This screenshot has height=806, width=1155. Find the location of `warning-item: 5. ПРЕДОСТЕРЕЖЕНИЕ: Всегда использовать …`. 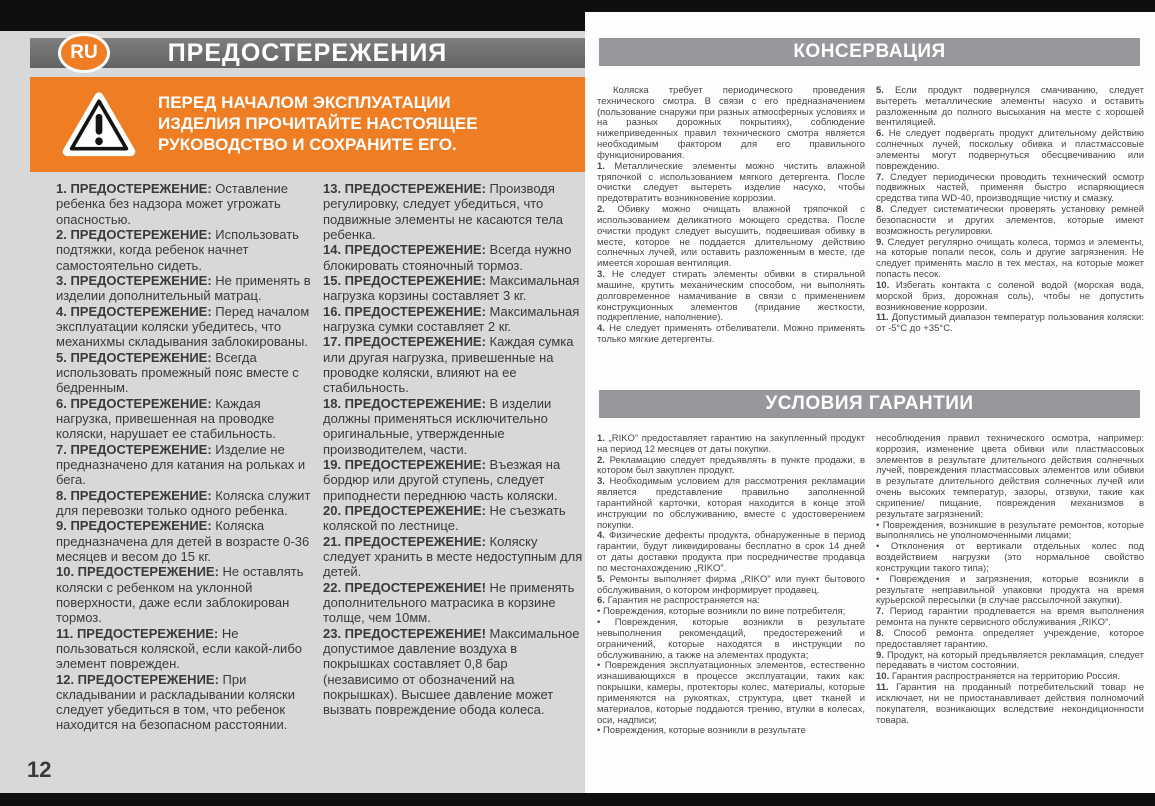

warning-item: 5. ПРЕДОСТЕРЕЖЕНИЕ: Всегда использовать … is located at coordinates (177, 372).